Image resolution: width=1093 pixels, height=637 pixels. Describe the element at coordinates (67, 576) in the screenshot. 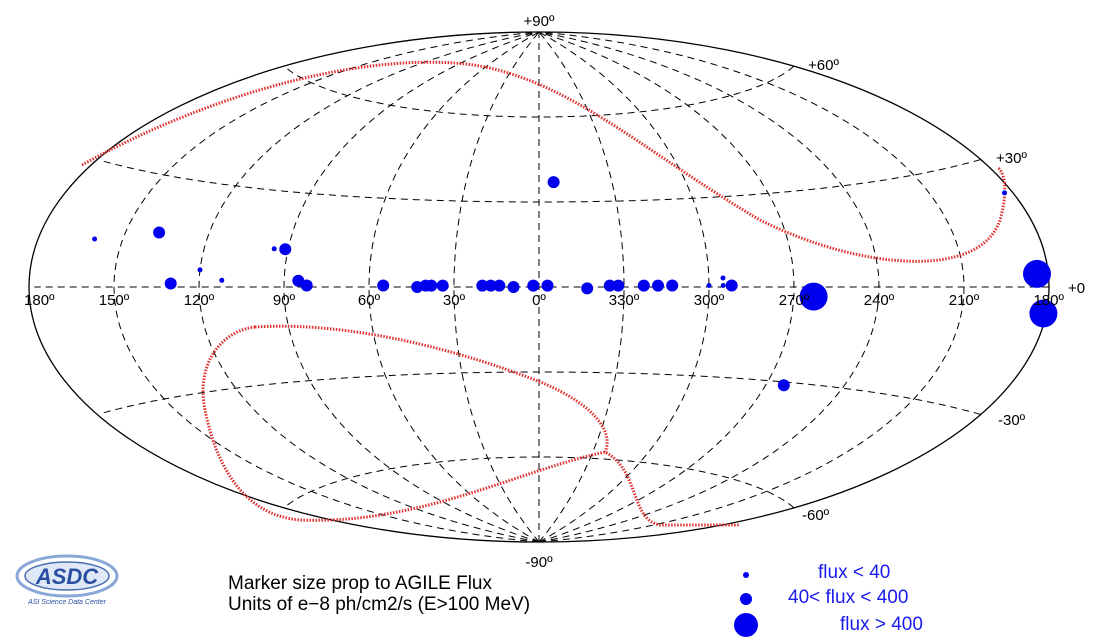

I see `logo-text: ASDC` at that location.